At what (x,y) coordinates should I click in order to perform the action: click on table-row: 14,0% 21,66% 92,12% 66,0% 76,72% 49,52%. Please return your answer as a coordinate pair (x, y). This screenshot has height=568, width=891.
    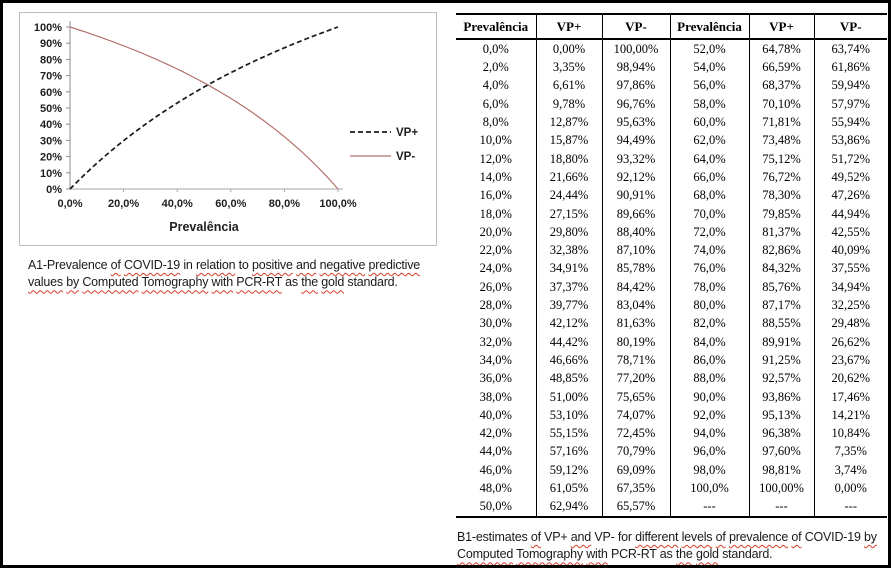
    Looking at the image, I should click on (671, 177).